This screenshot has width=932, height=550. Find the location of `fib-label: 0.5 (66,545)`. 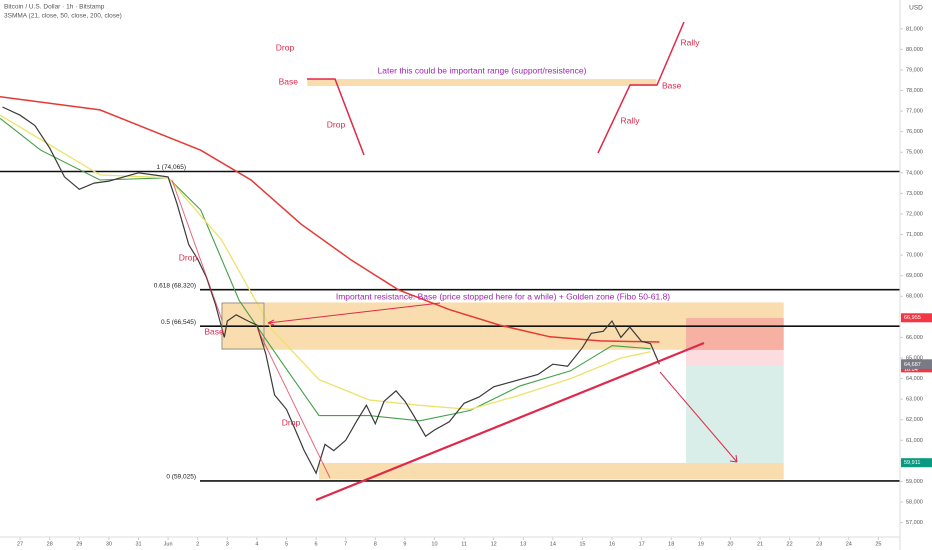

fib-label: 0.5 (66,545) is located at coordinates (178, 322).